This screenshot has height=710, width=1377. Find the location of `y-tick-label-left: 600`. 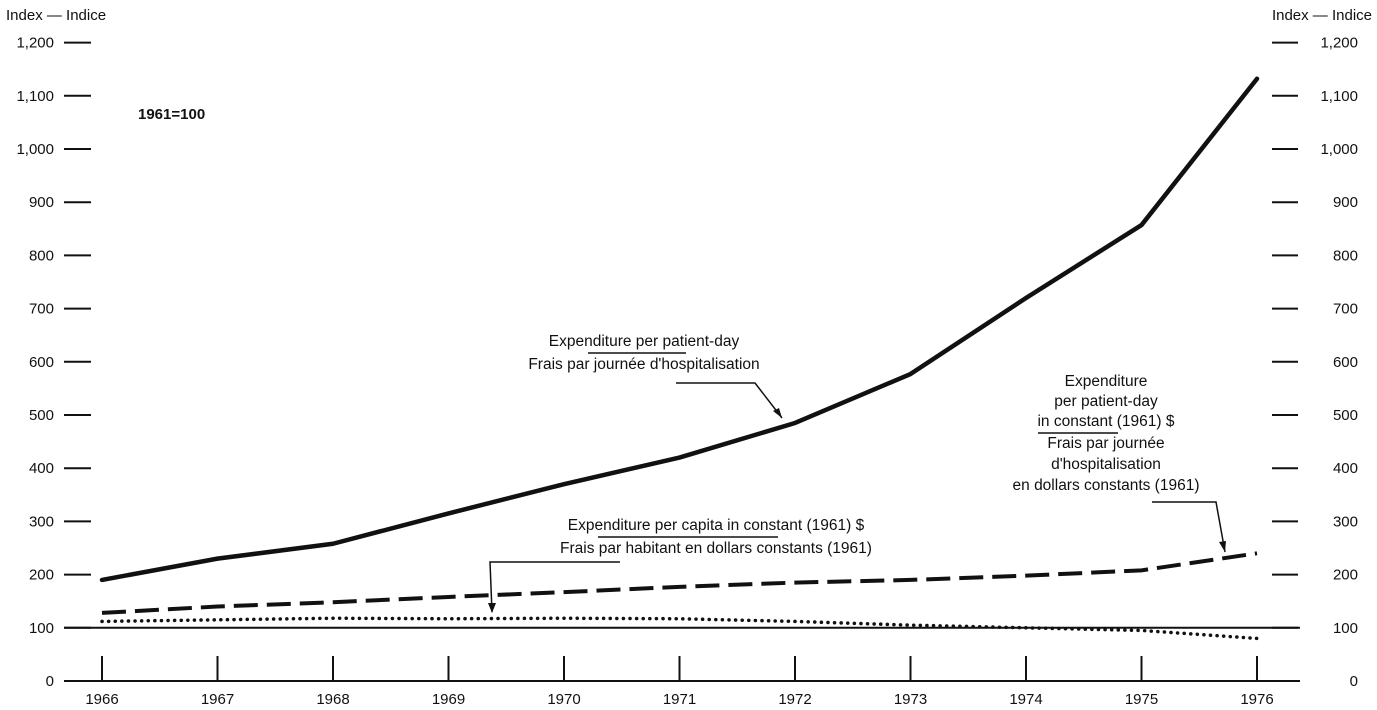

y-tick-label-left: 600 is located at coordinates (41, 362).